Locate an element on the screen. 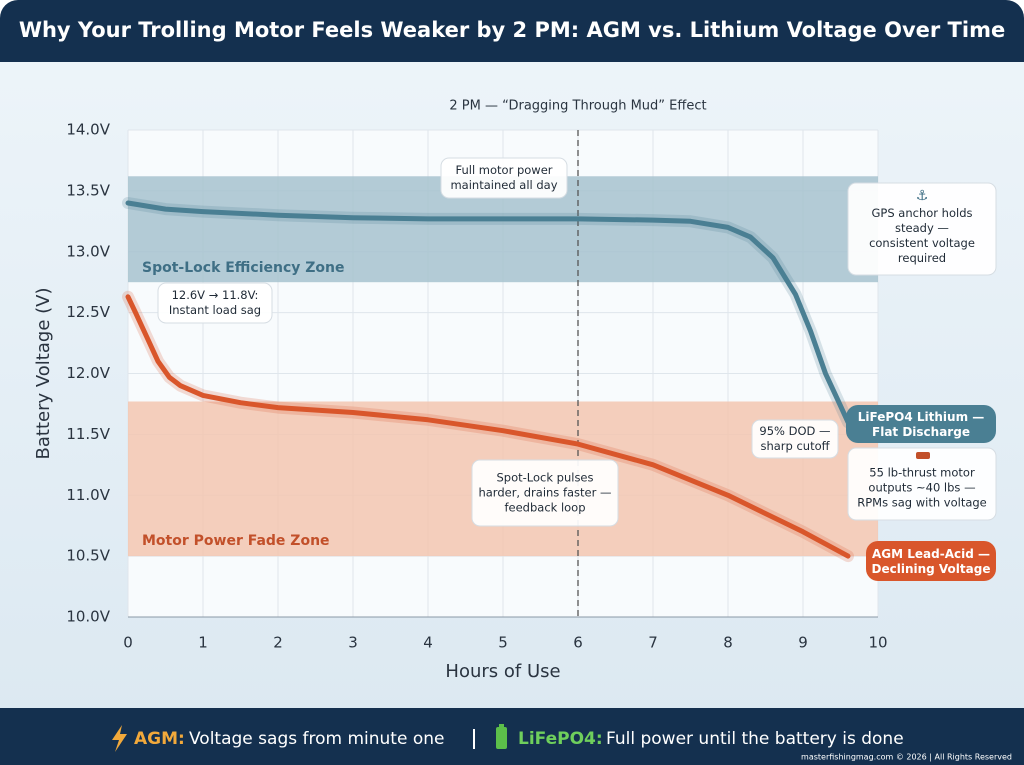 The image size is (1024, 765). x-tick-label: 9 is located at coordinates (803, 643).